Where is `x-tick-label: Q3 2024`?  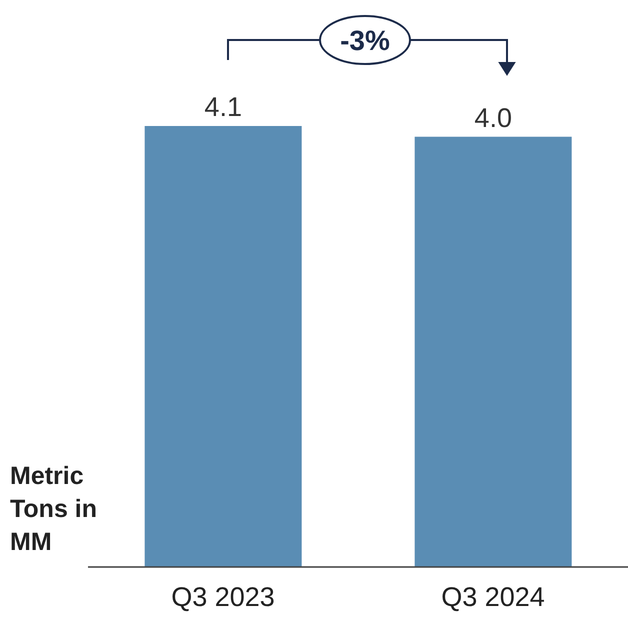
x-tick-label: Q3 2024 is located at coordinates (493, 597).